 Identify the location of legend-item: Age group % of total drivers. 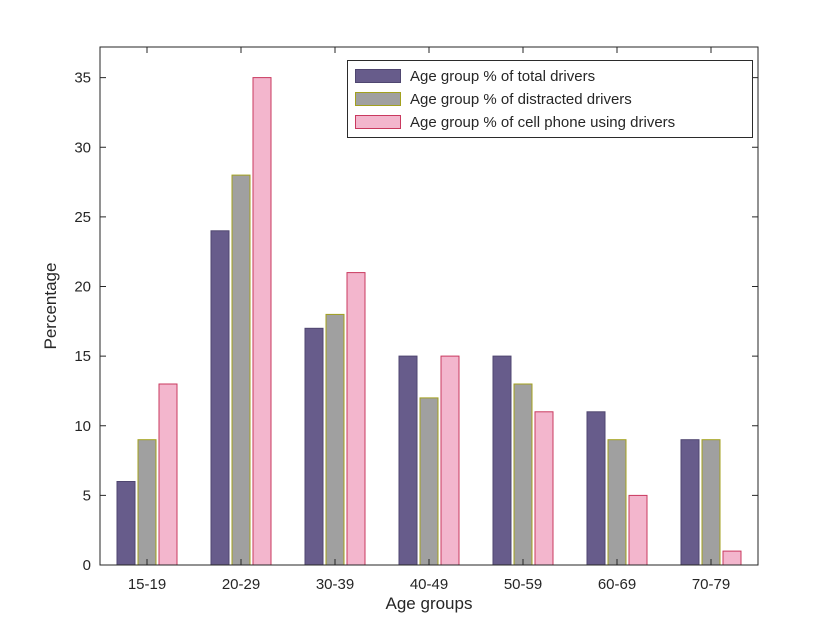
(550, 76).